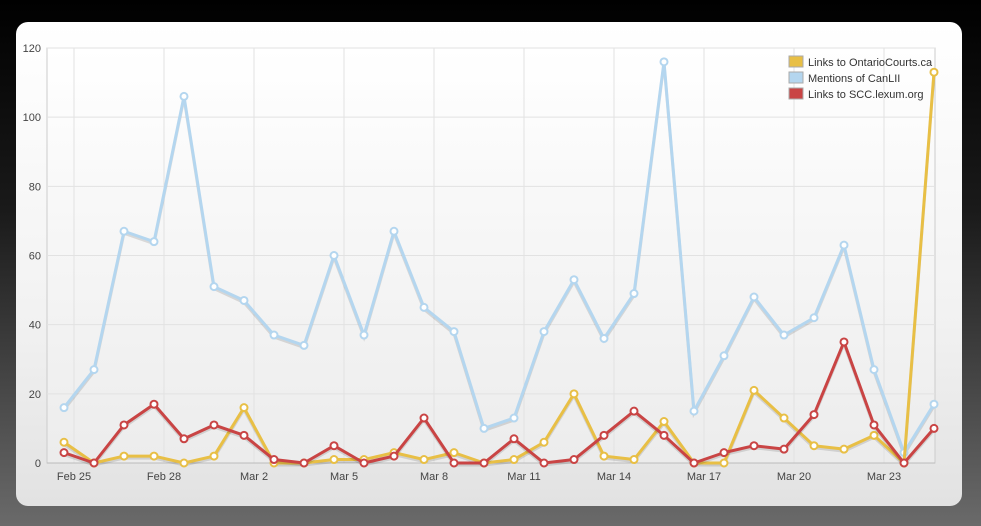  I want to click on y-tick-label: 60, so click(35, 257).